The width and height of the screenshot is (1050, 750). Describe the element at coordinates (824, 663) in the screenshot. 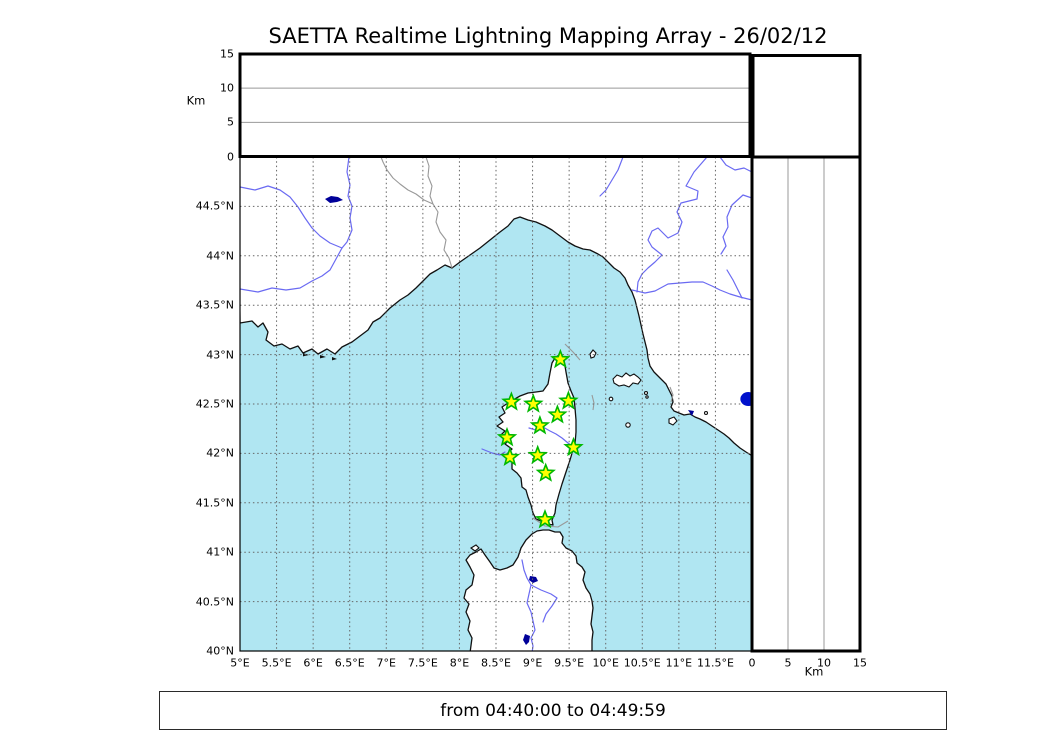

I see `alt-right-tick-label: 10` at that location.